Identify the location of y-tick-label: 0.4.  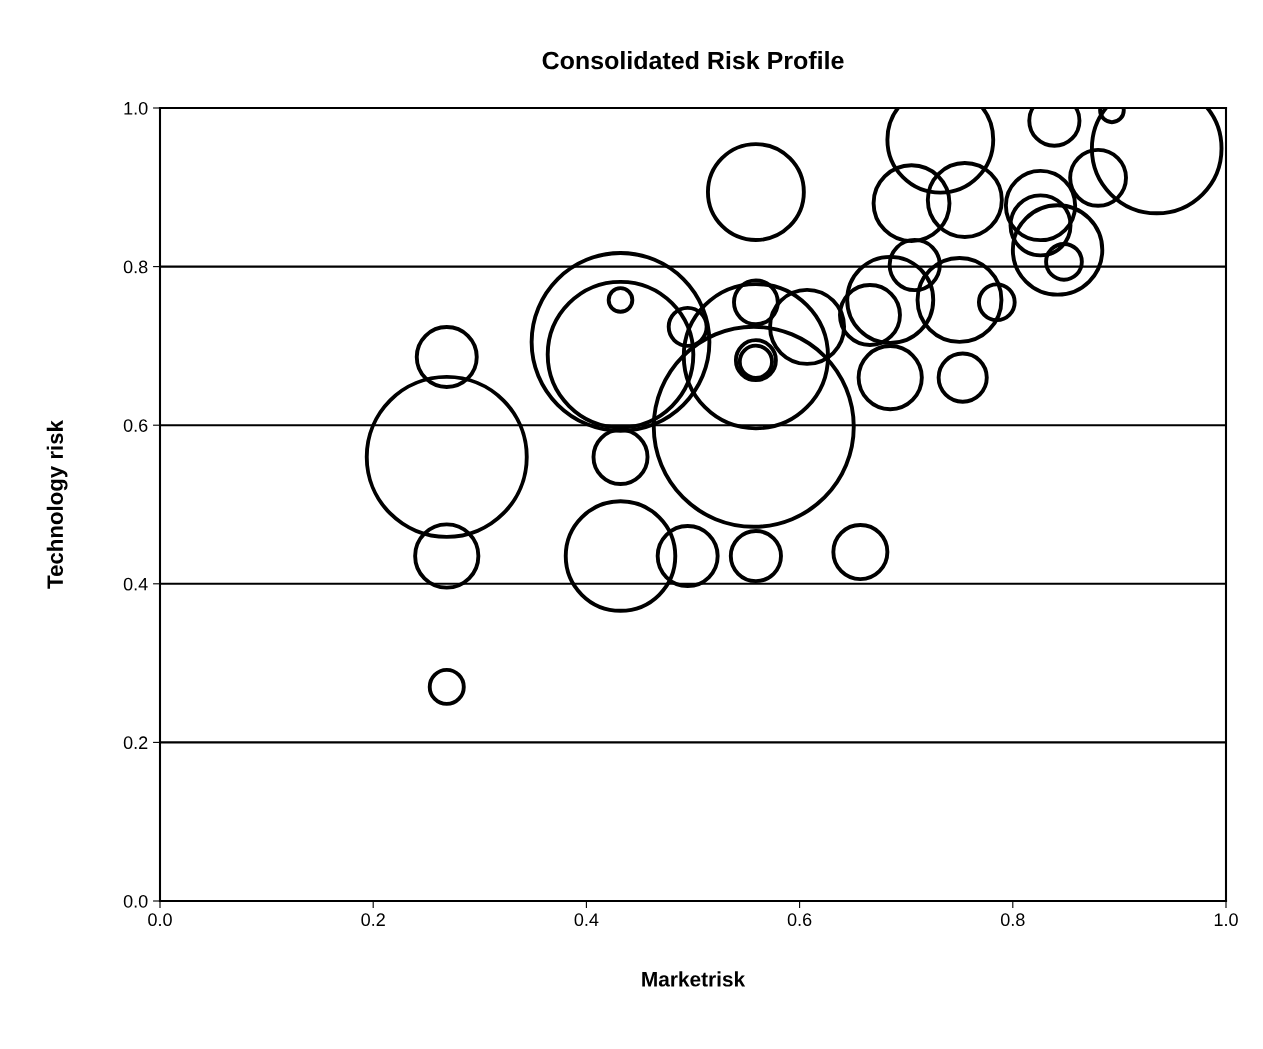
(135, 584).